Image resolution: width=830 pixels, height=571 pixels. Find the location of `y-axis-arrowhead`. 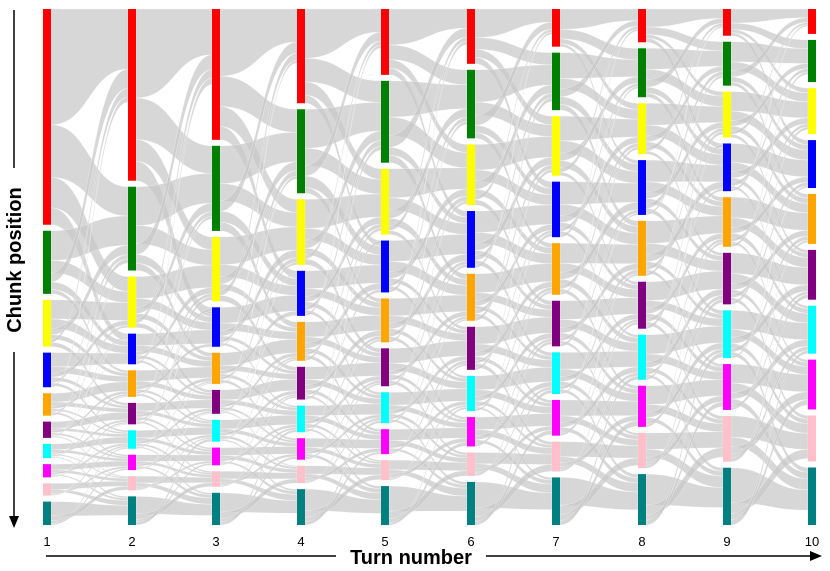

y-axis-arrowhead is located at coordinates (14, 522).